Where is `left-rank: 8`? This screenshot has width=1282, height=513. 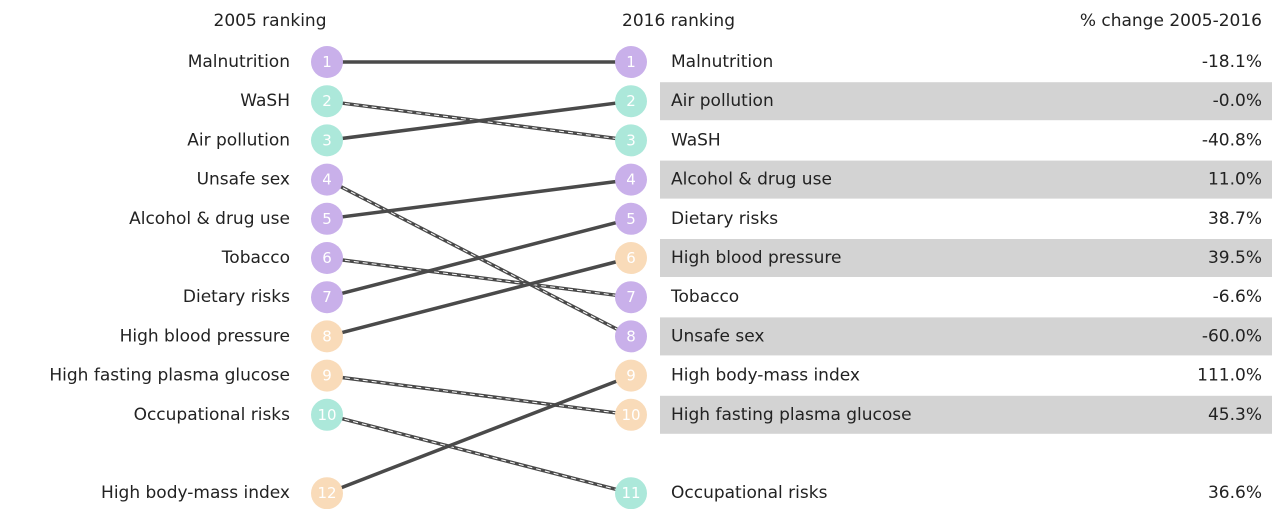 left-rank: 8 is located at coordinates (327, 336).